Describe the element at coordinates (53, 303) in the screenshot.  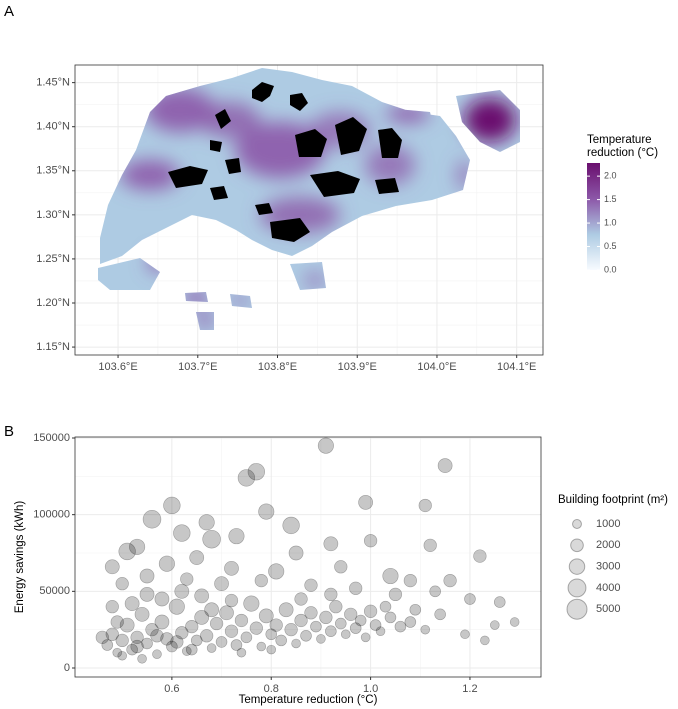
I see `y-tick-label: 1.20°N` at that location.